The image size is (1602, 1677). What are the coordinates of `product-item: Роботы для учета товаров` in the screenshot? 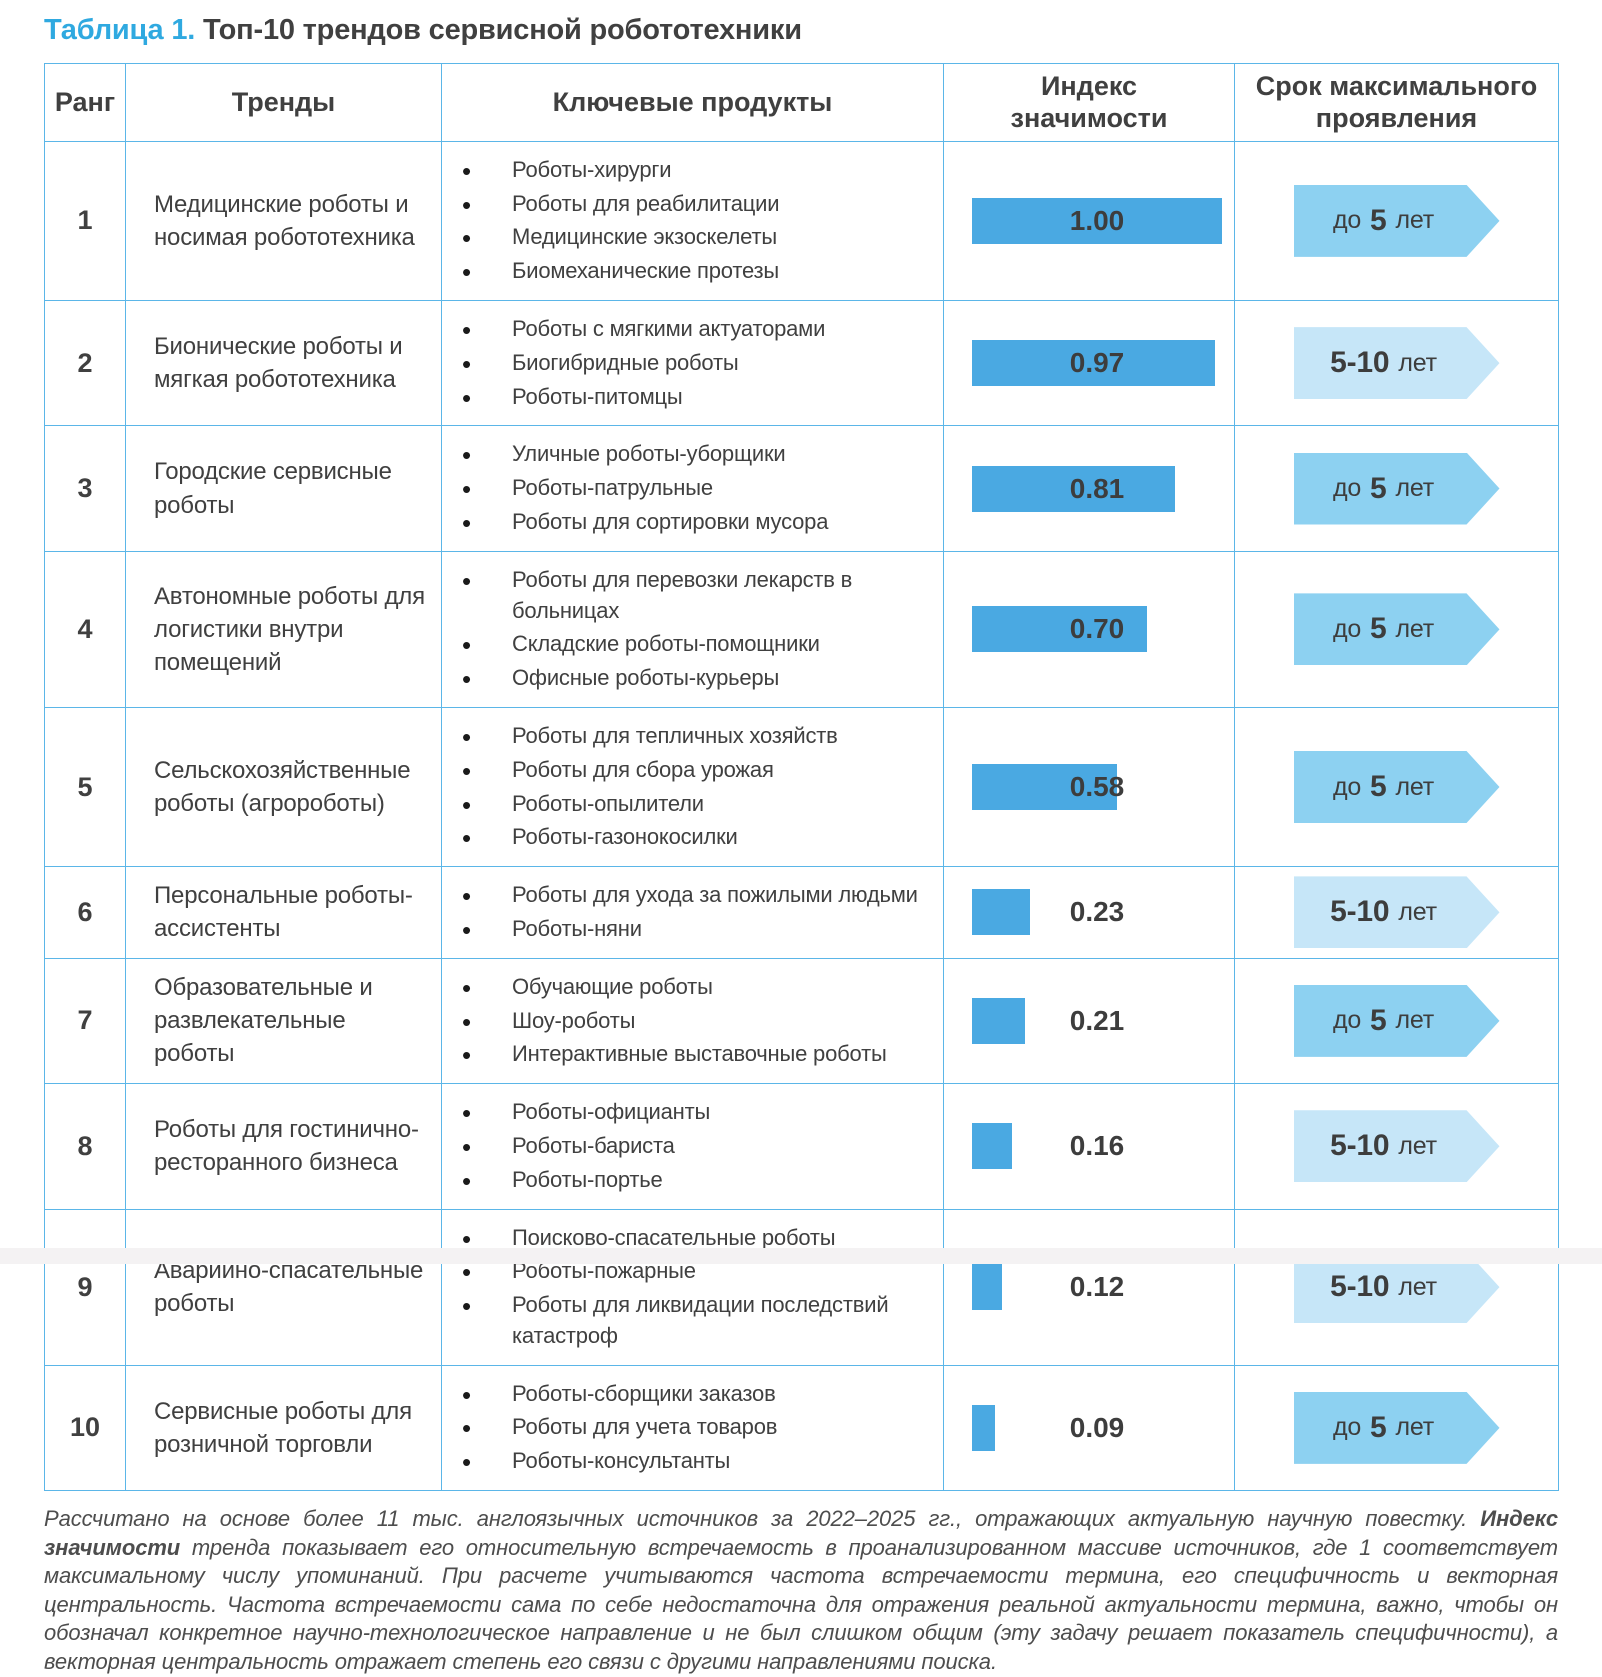 It's located at (694, 1428).